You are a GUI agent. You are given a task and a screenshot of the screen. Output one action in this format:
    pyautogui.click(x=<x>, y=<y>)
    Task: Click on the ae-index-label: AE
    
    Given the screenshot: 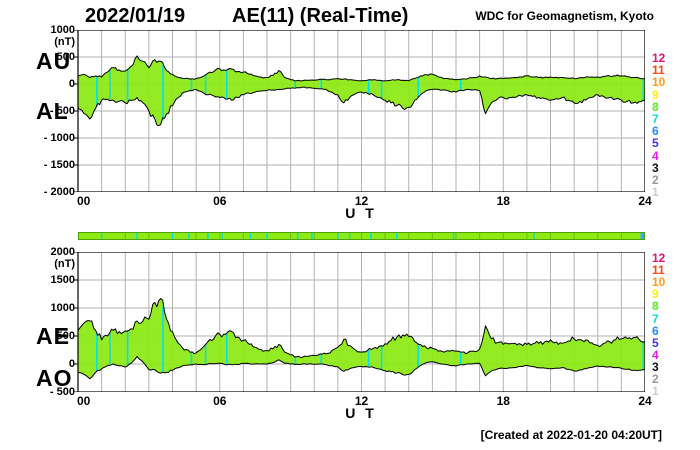 What is the action you would take?
    pyautogui.click(x=53, y=336)
    